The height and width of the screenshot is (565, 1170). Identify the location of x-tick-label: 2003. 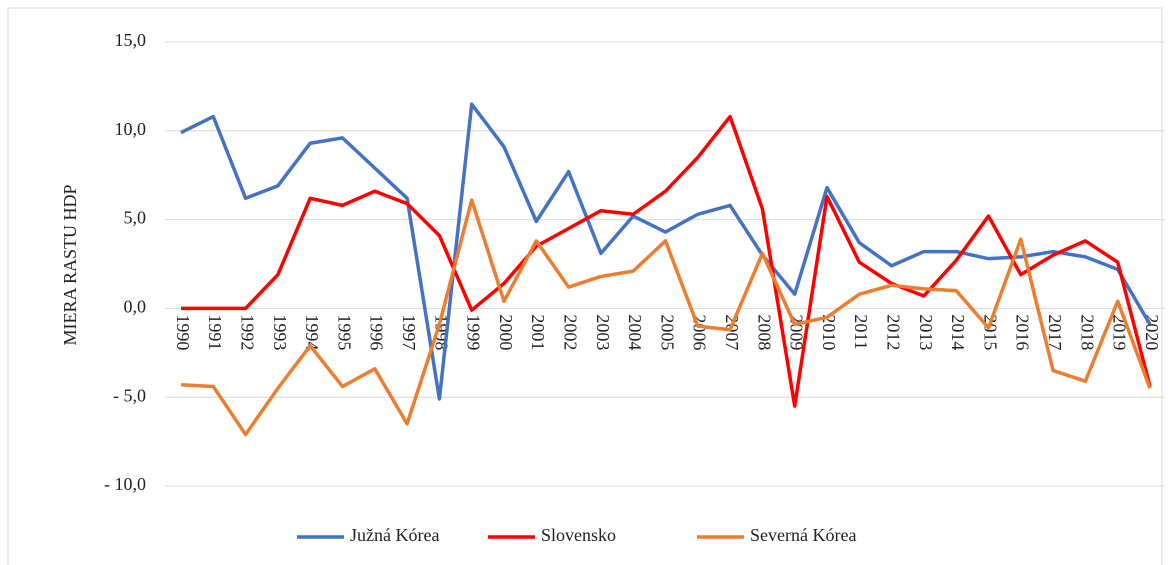
(603, 332).